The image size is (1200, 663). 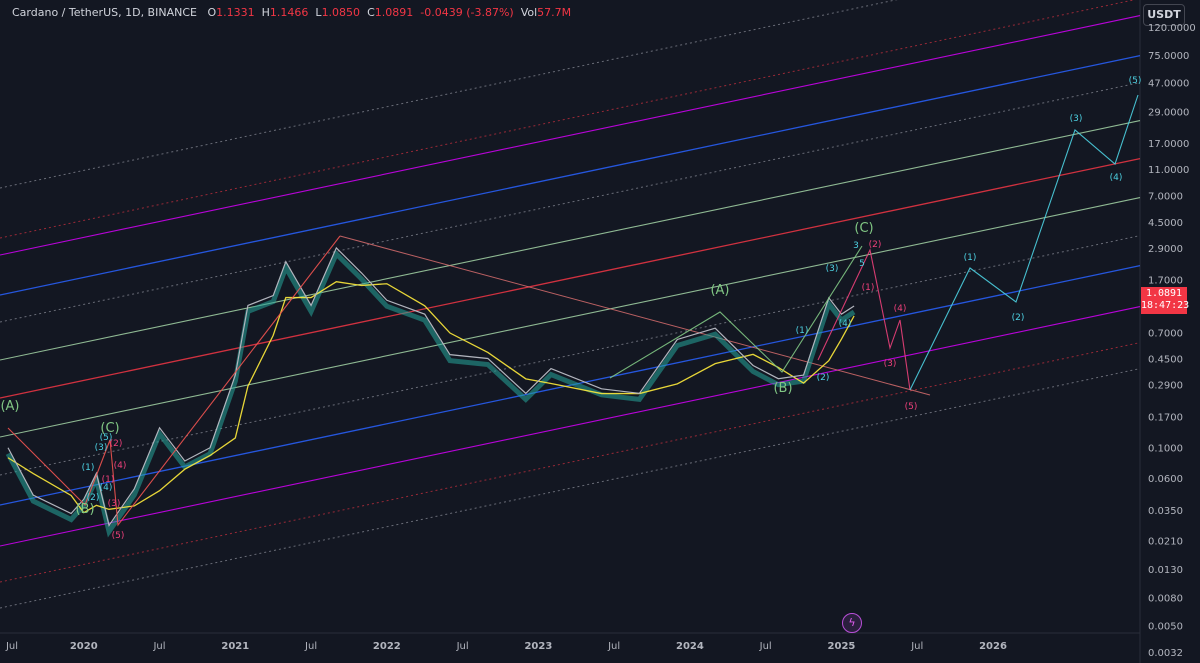 I want to click on wave-label-green-0: (A), so click(x=9, y=406).